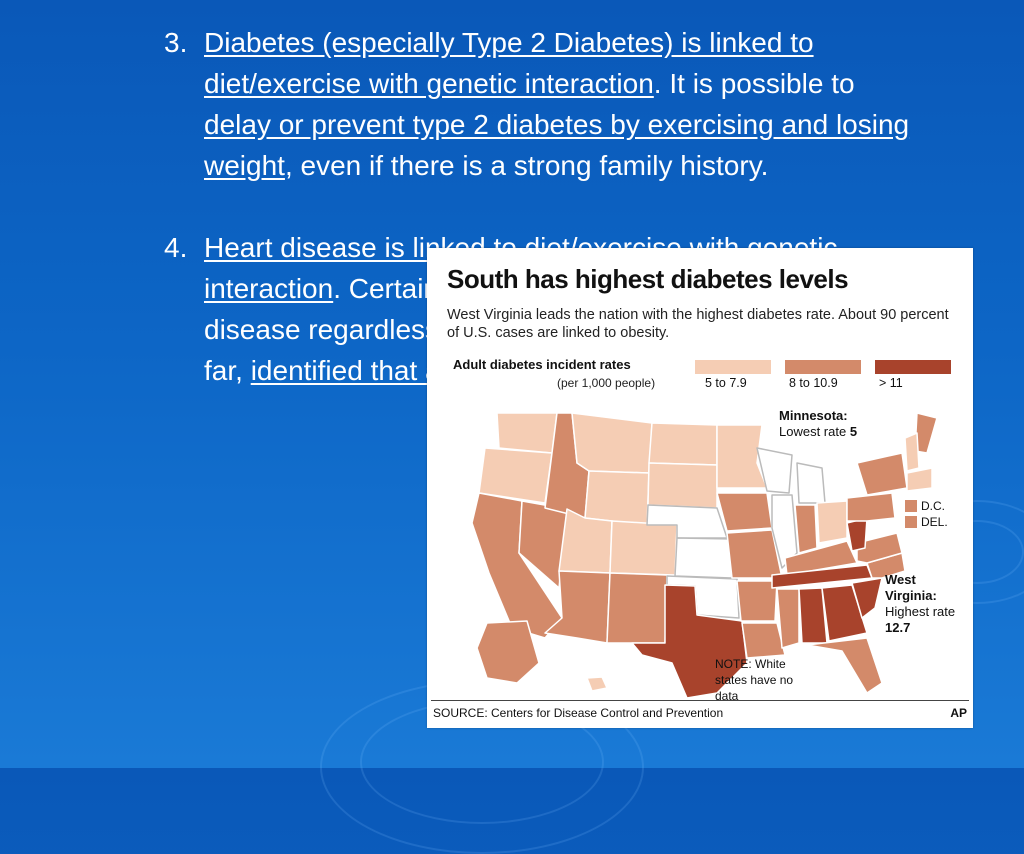 This screenshot has height=854, width=1024. Describe the element at coordinates (912, 452) in the screenshot. I see `state-vermont-nh` at that location.